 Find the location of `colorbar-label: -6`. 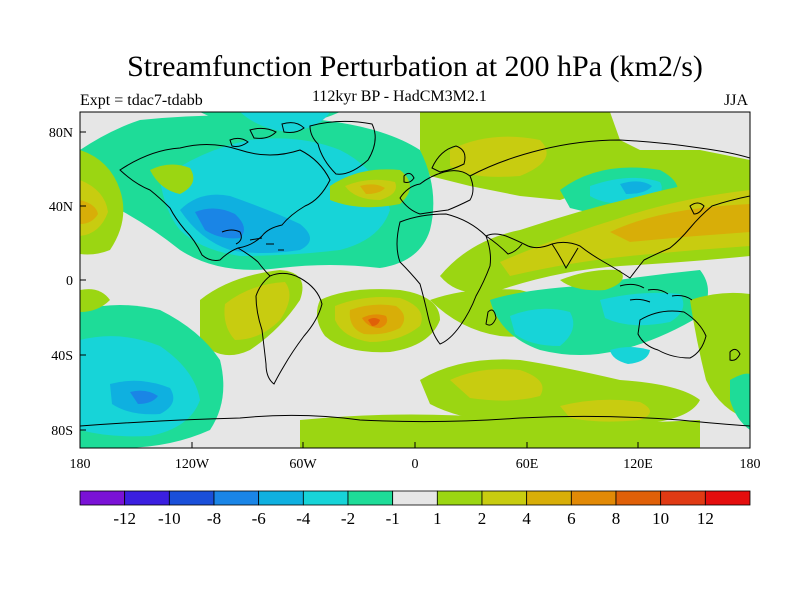

colorbar-label: -6 is located at coordinates (259, 518).